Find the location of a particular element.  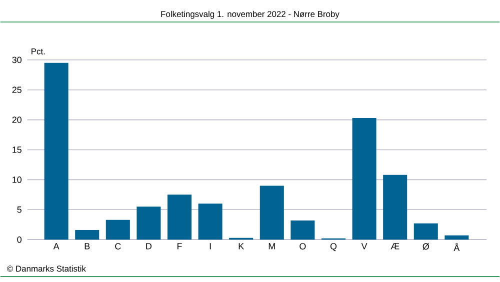

y-tick-label: 25 is located at coordinates (17, 90).